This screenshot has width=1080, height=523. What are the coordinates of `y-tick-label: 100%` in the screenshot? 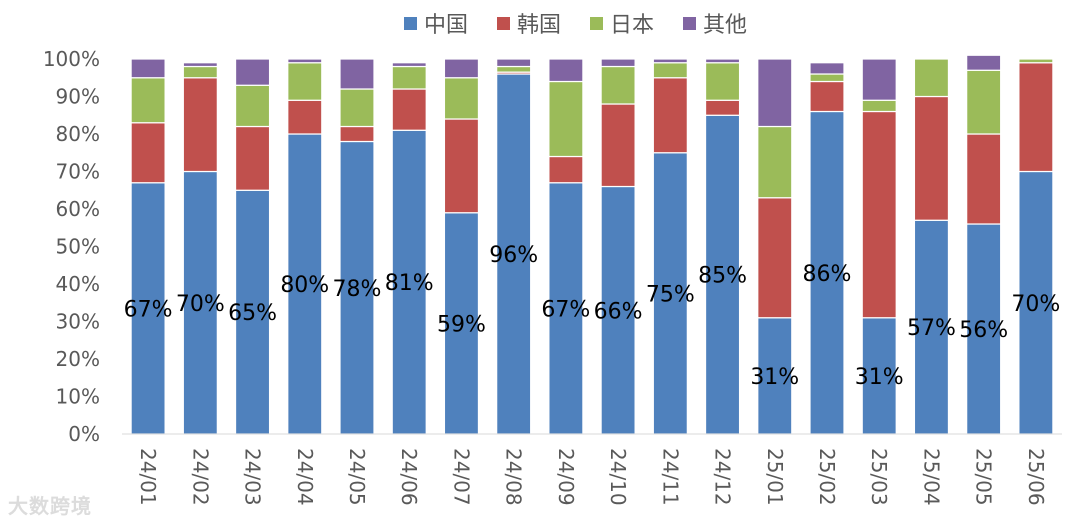 It's located at (71, 59).